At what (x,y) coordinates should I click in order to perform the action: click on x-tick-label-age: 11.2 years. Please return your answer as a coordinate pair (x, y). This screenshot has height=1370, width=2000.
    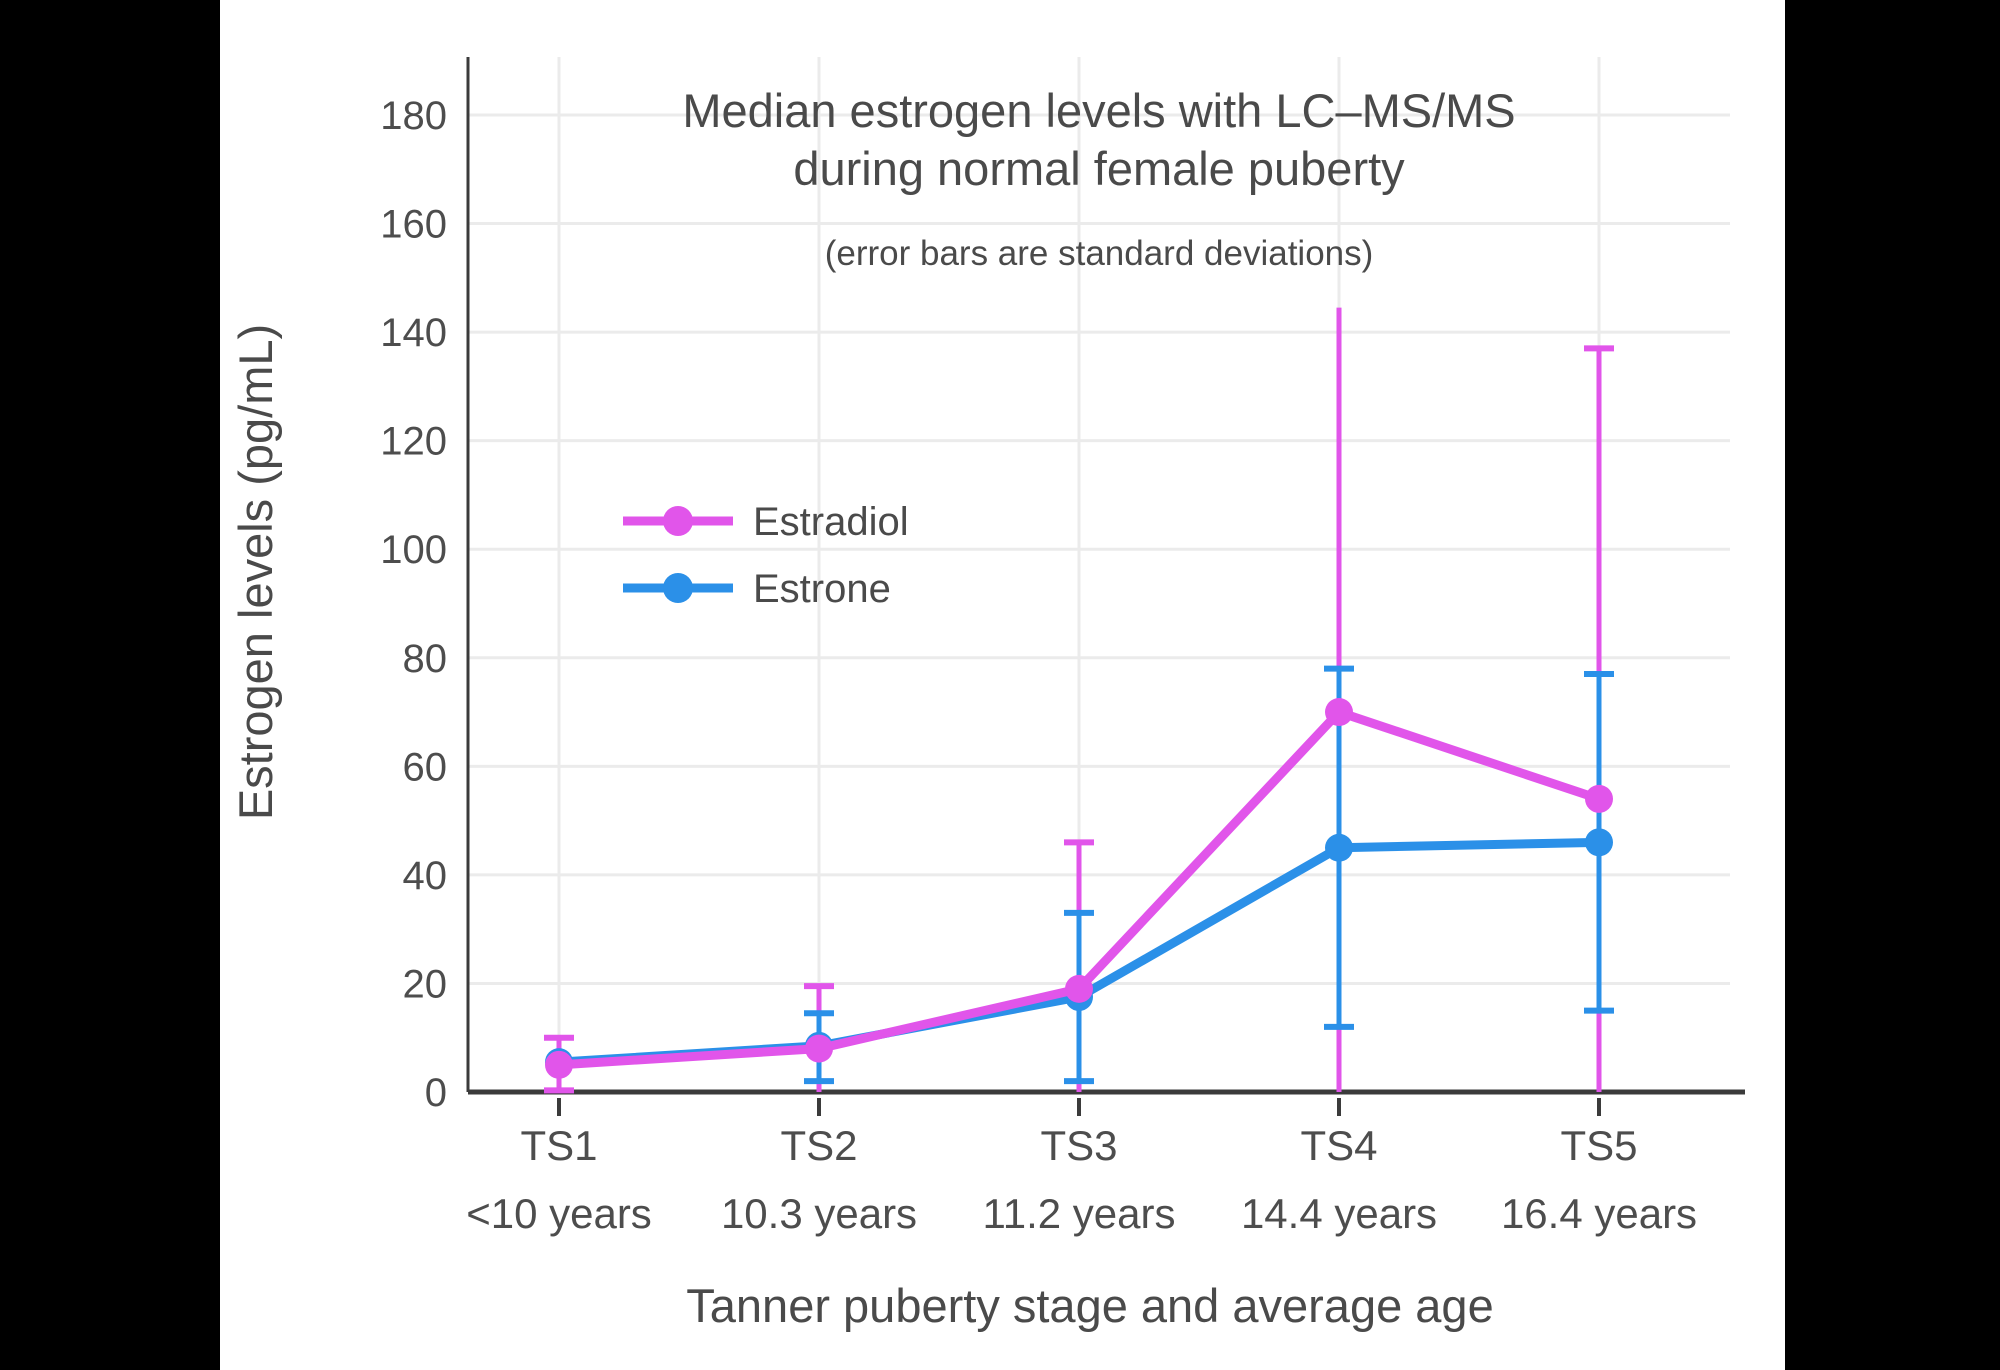
    Looking at the image, I should click on (1079, 1213).